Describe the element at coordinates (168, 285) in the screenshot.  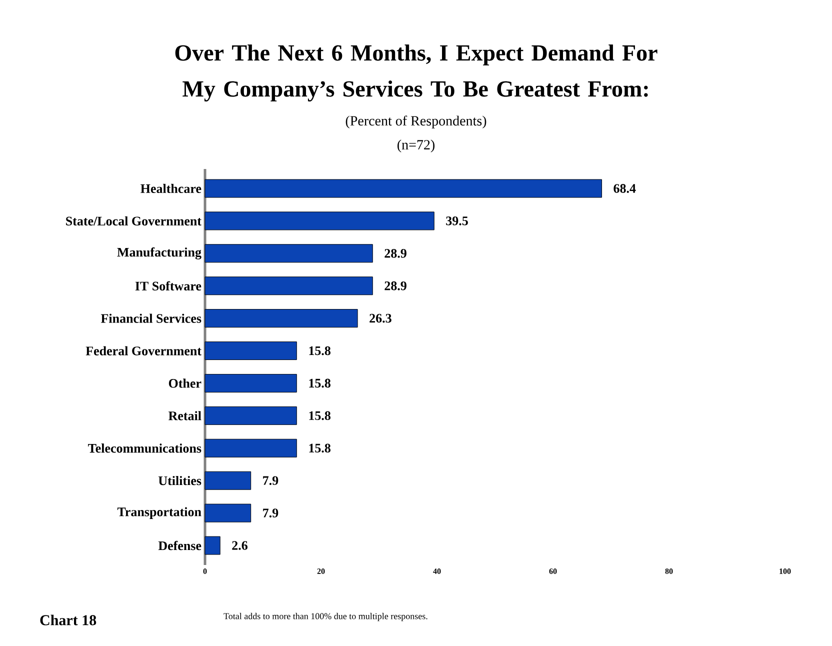
I see `y-tick-label: IT Software` at that location.